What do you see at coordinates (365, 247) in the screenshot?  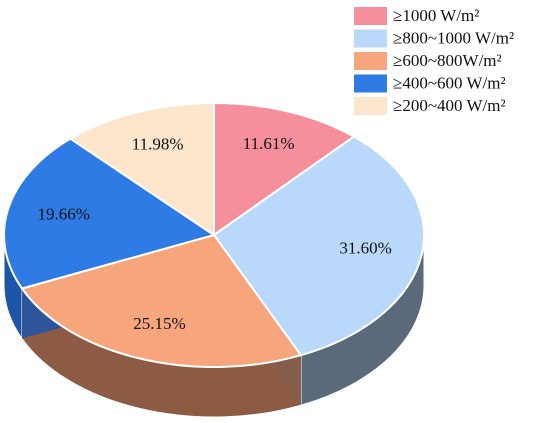 I see `slice-label-1: 31.60%` at bounding box center [365, 247].